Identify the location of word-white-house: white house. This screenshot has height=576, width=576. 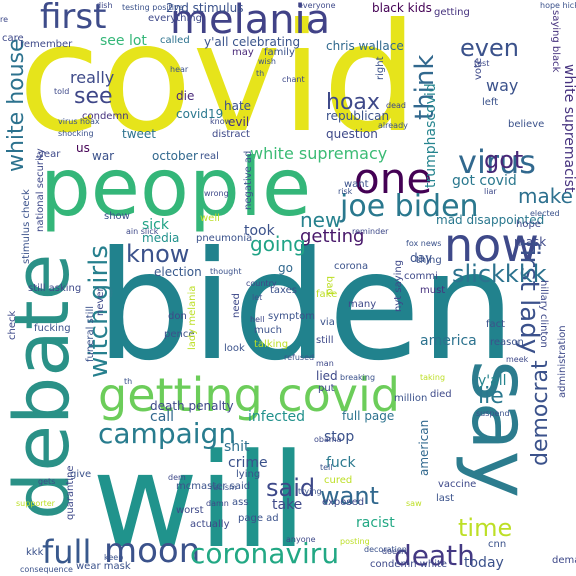
(16, 105).